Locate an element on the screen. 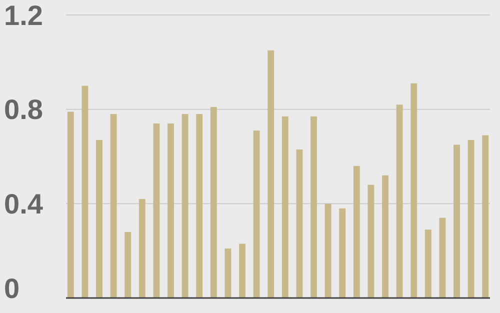 The width and height of the screenshot is (500, 313). y-tick-label: 0.4 is located at coordinates (24, 204).